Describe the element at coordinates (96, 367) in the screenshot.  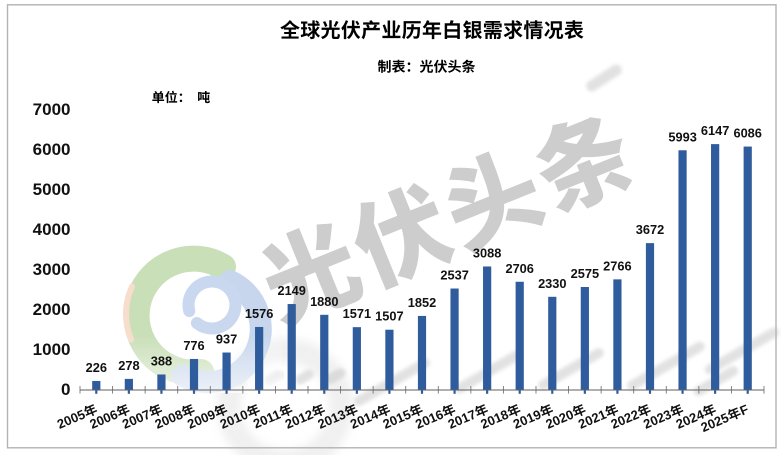
I see `svg-text: 226` at that location.